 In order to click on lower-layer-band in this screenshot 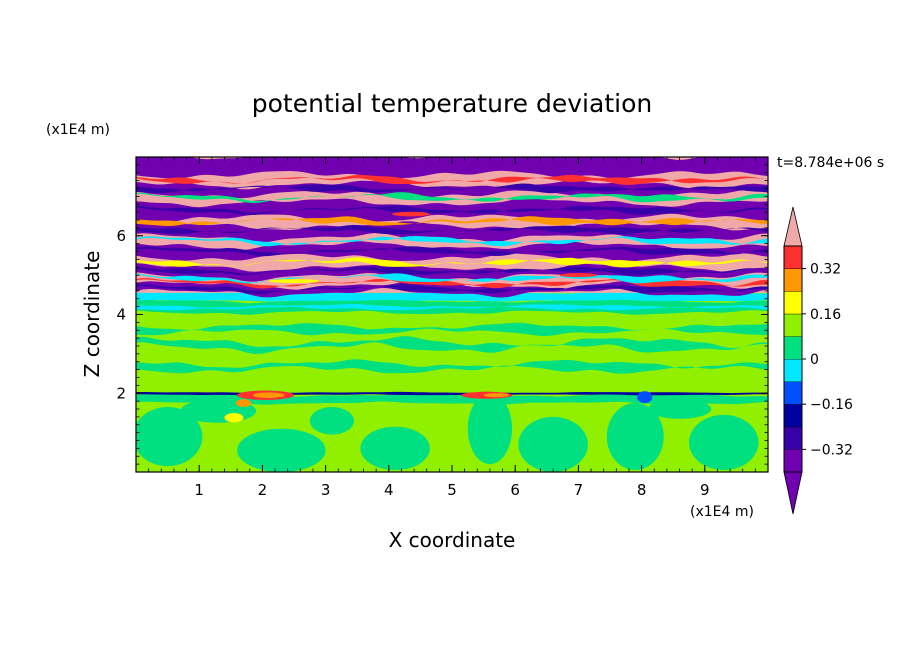, I will do `click(452, 399)`.